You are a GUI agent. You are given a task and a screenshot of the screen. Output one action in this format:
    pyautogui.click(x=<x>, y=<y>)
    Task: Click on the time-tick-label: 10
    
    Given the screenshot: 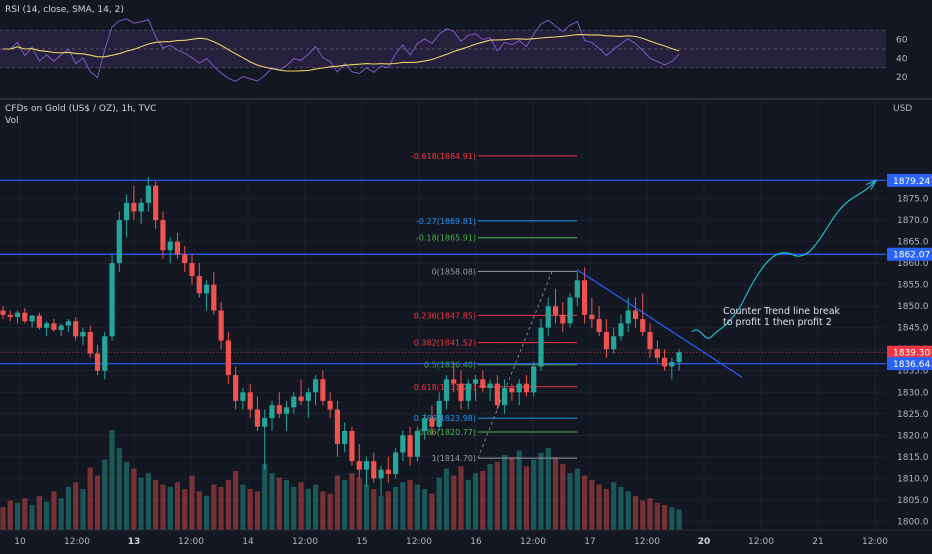 What is the action you would take?
    pyautogui.click(x=20, y=542)
    